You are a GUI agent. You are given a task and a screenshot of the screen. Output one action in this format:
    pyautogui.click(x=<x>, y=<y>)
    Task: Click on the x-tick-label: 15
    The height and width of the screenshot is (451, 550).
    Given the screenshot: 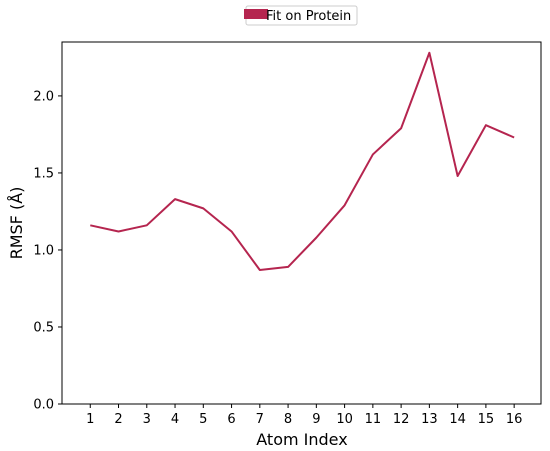 What is the action you would take?
    pyautogui.click(x=486, y=419)
    